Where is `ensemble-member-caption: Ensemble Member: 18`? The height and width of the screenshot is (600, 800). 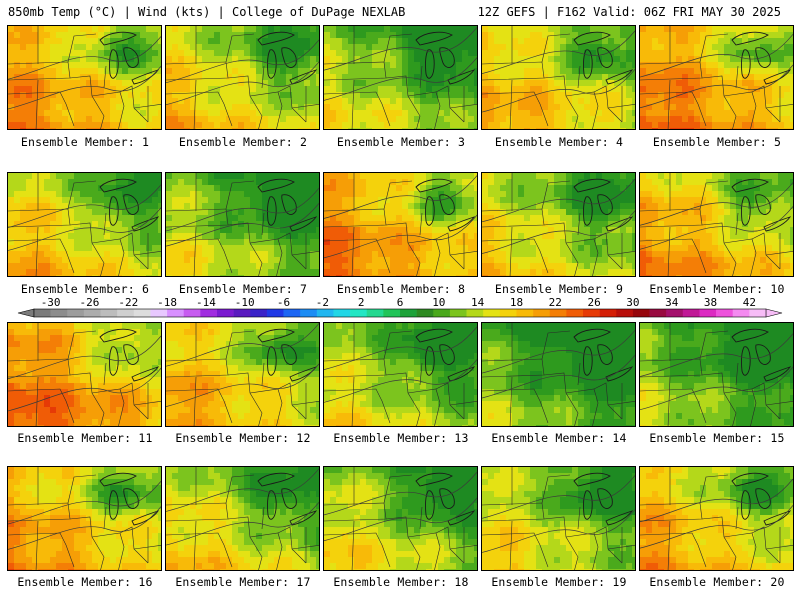 ensemble-member-caption: Ensemble Member: 18 is located at coordinates (401, 582).